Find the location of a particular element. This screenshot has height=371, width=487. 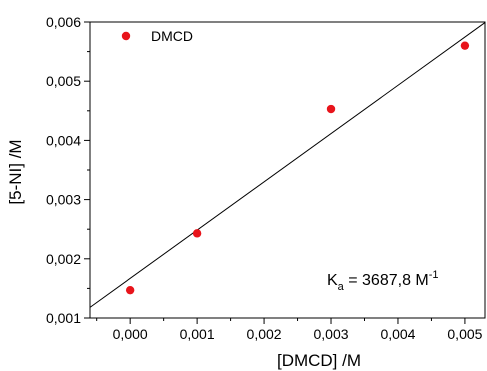

y-tick-label: 0,003 is located at coordinates (63, 200).